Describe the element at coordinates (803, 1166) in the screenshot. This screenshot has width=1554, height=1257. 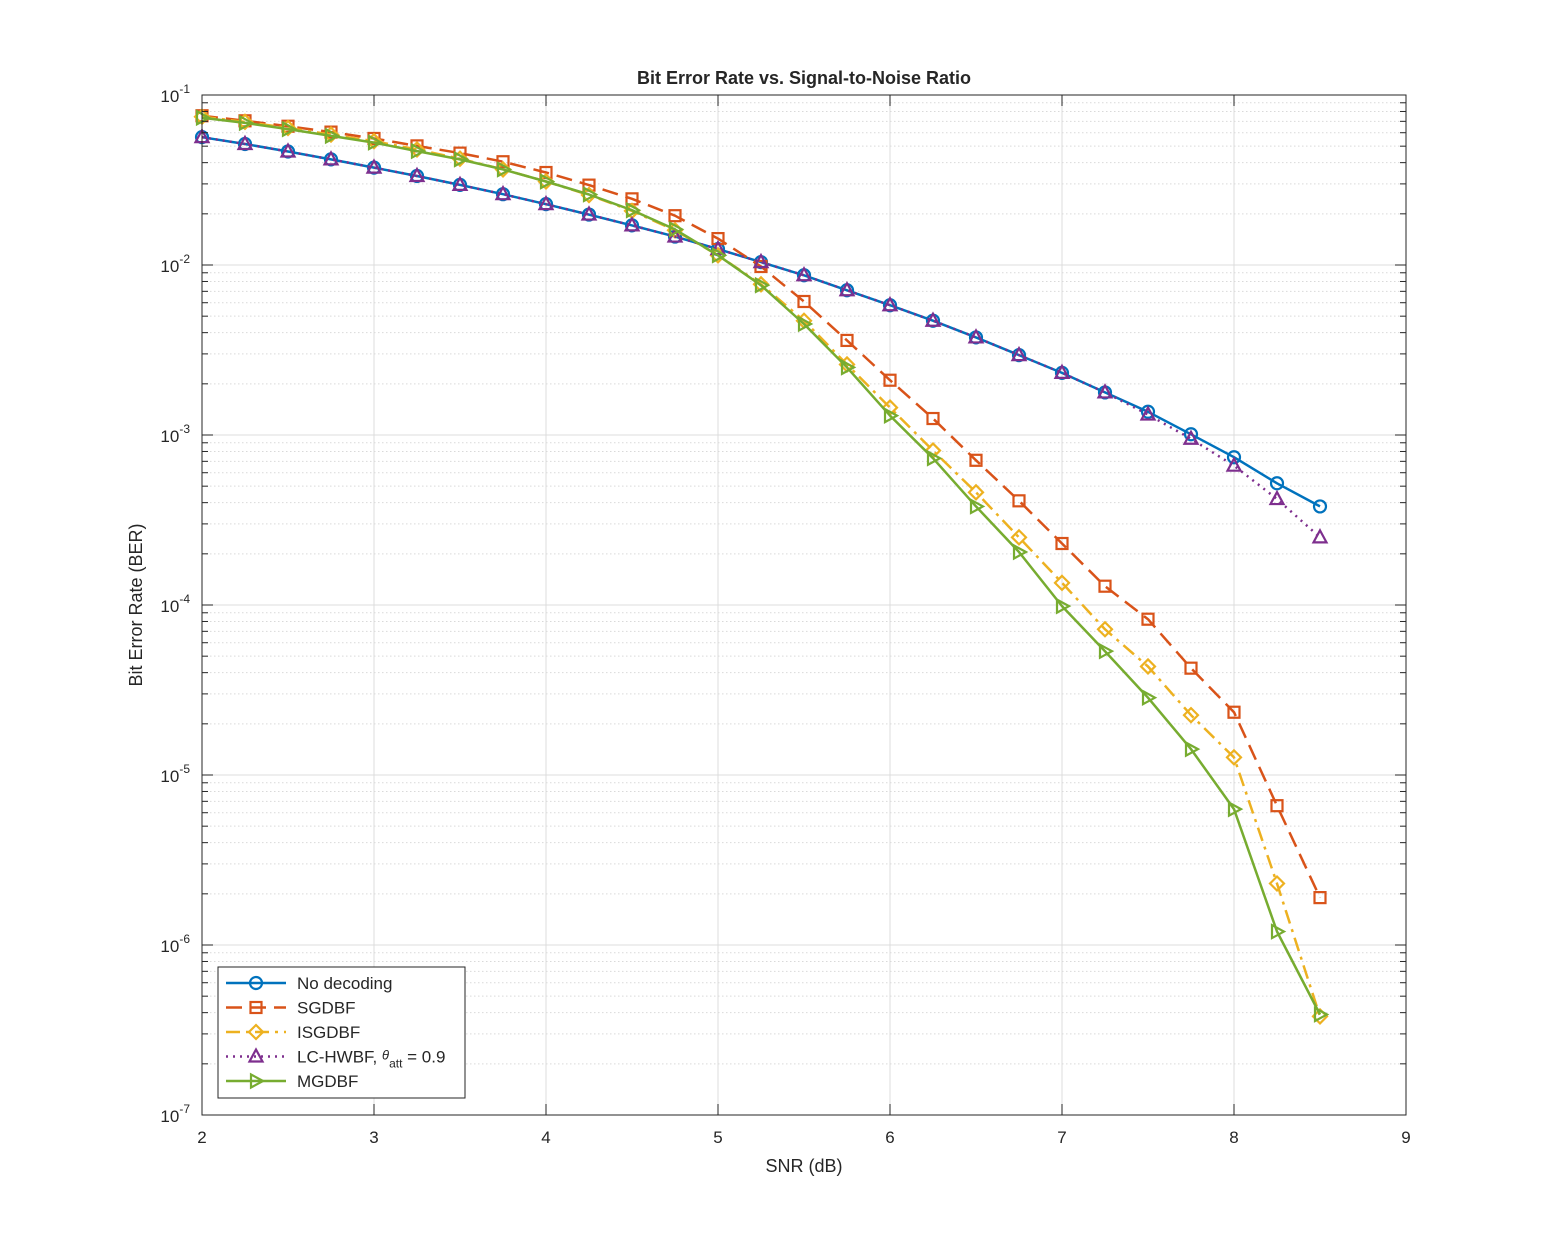
I see `x-axis-label: SNR (dB)` at that location.